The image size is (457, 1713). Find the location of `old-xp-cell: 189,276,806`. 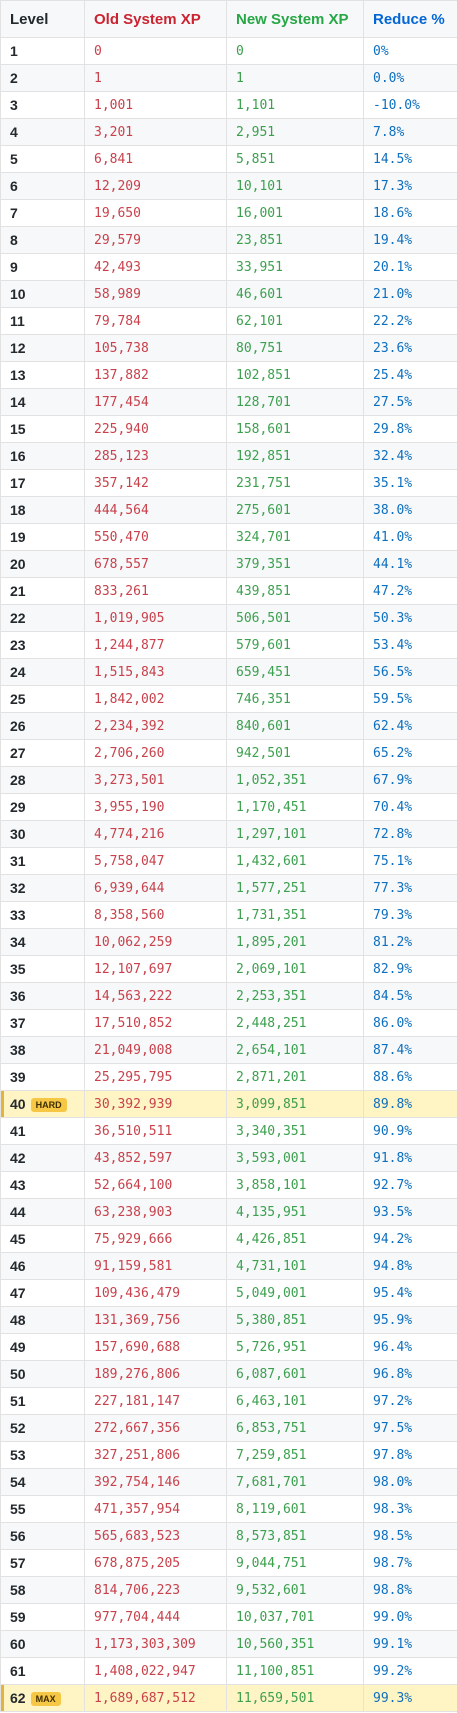

old-xp-cell: 189,276,806 is located at coordinates (155, 1374).